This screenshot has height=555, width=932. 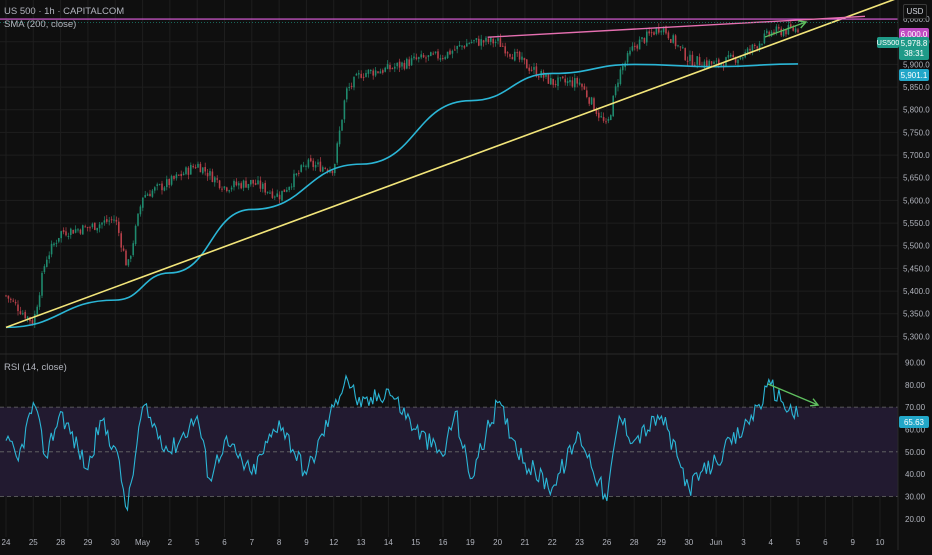 What do you see at coordinates (64, 11) in the screenshot?
I see `symbol-title: US 500 · 1h · CAPITALCOM` at bounding box center [64, 11].